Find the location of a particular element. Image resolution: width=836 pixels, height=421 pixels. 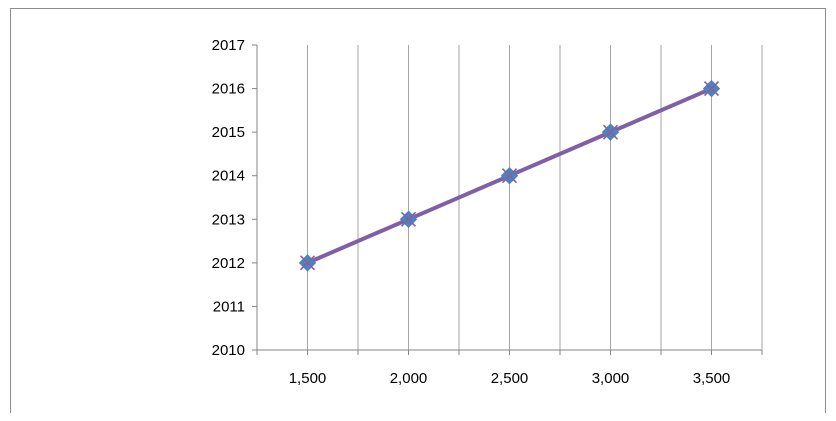

x-tick-label: 2,000 is located at coordinates (409, 378).